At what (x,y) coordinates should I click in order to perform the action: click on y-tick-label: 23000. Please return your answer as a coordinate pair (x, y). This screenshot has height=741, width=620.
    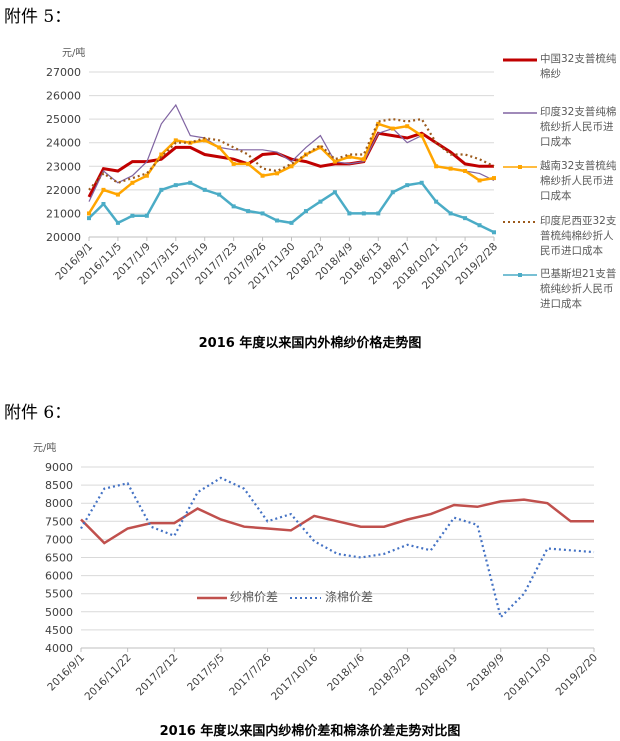
    Looking at the image, I should click on (63, 166).